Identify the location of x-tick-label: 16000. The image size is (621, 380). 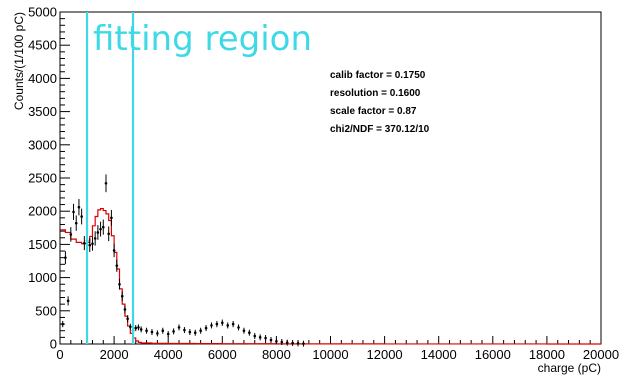
(493, 354).